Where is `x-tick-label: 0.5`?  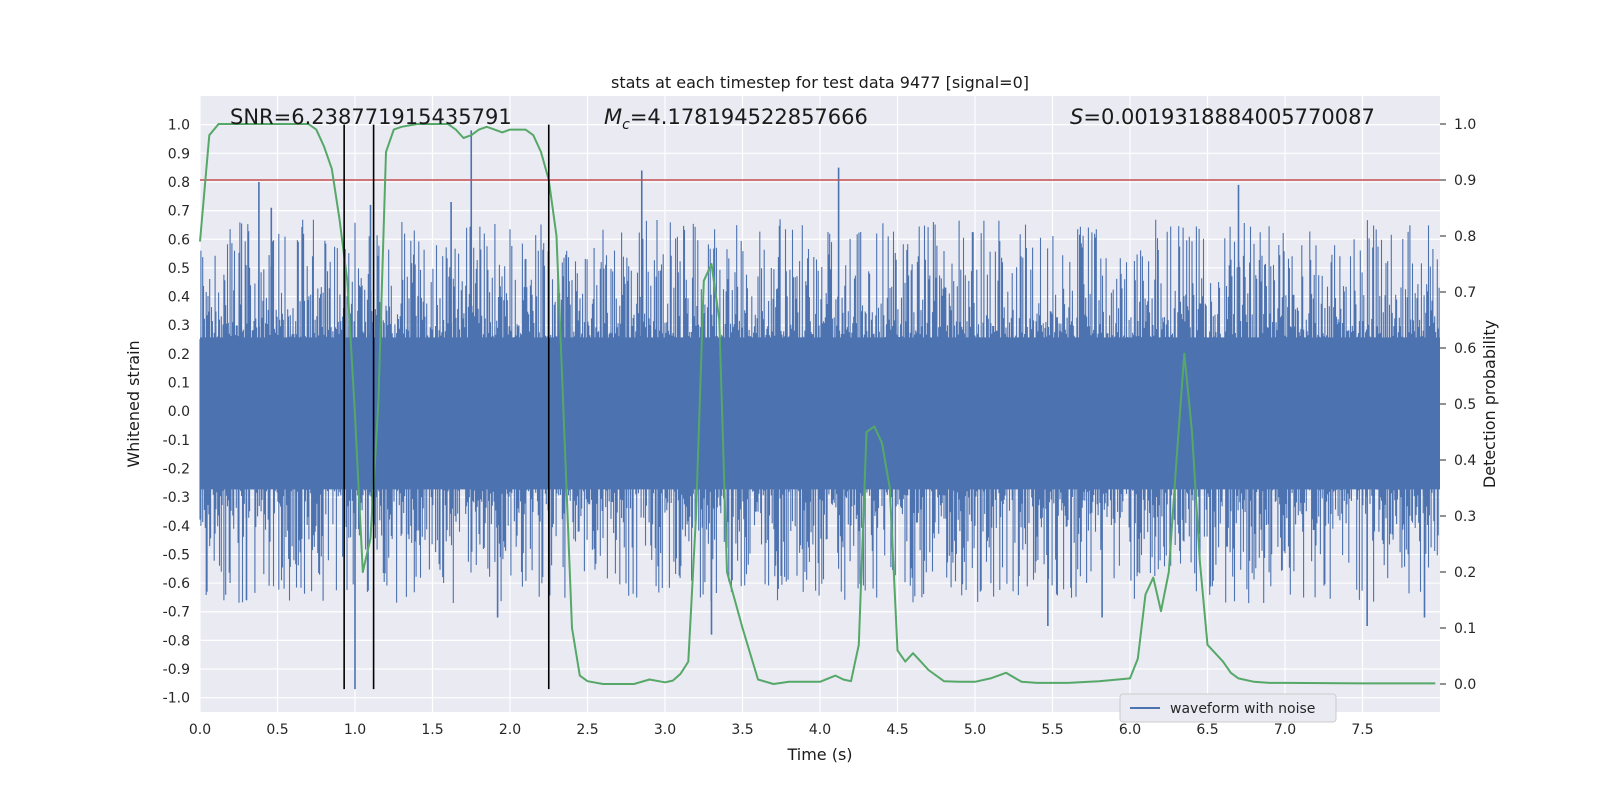 x-tick-label: 0.5 is located at coordinates (277, 730).